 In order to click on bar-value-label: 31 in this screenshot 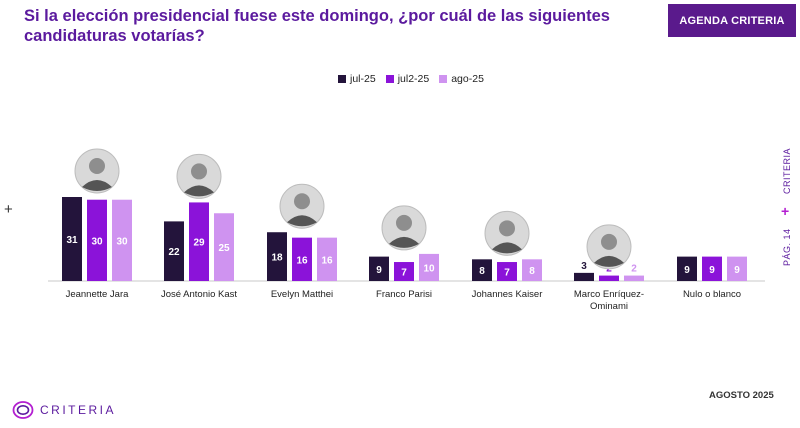, I will do `click(72, 240)`.